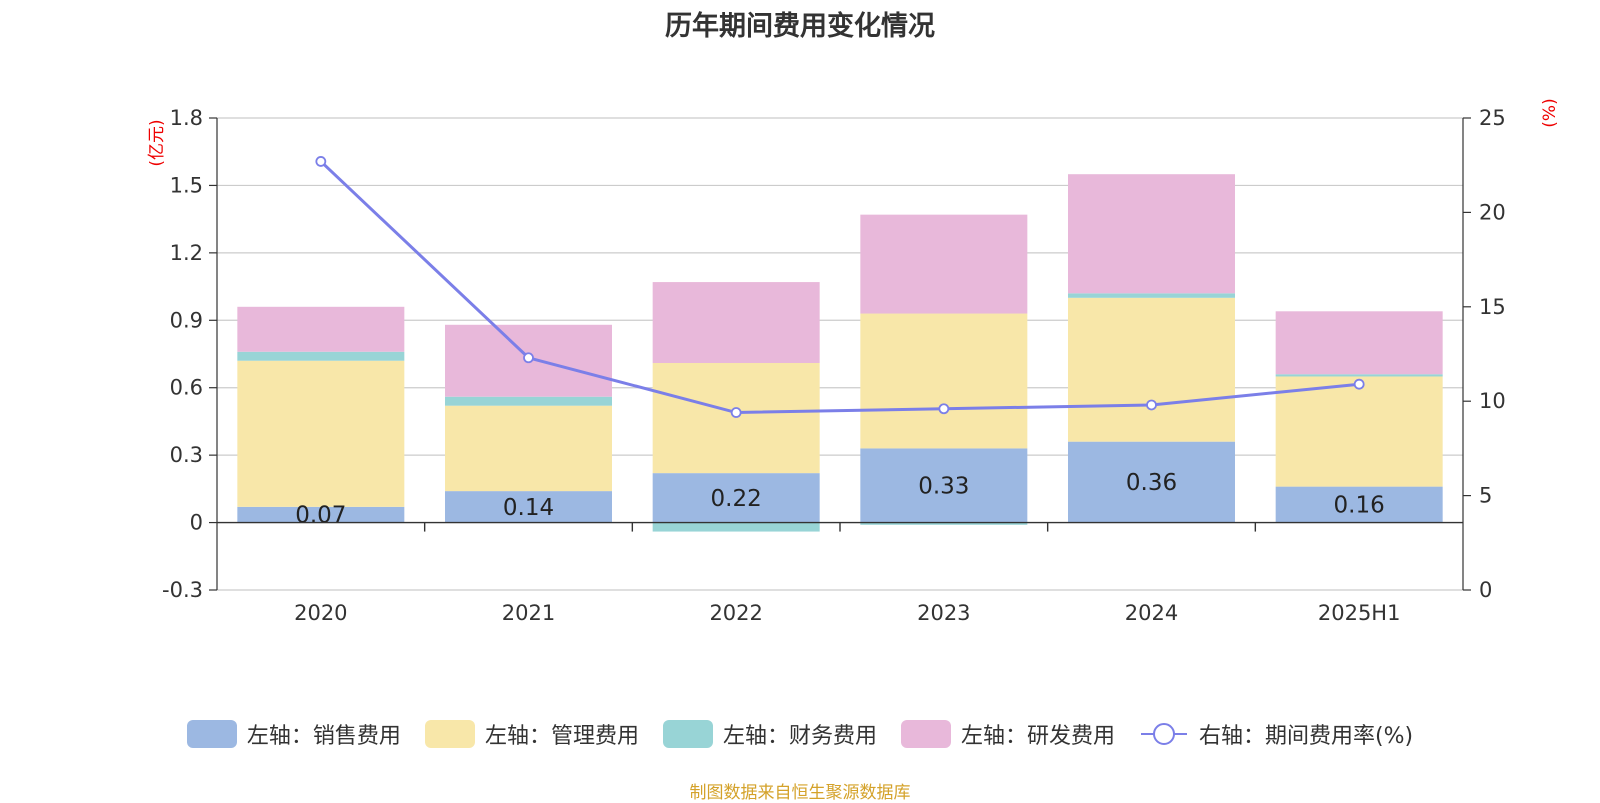  I want to click on legend-line-marker, so click(1163, 734).